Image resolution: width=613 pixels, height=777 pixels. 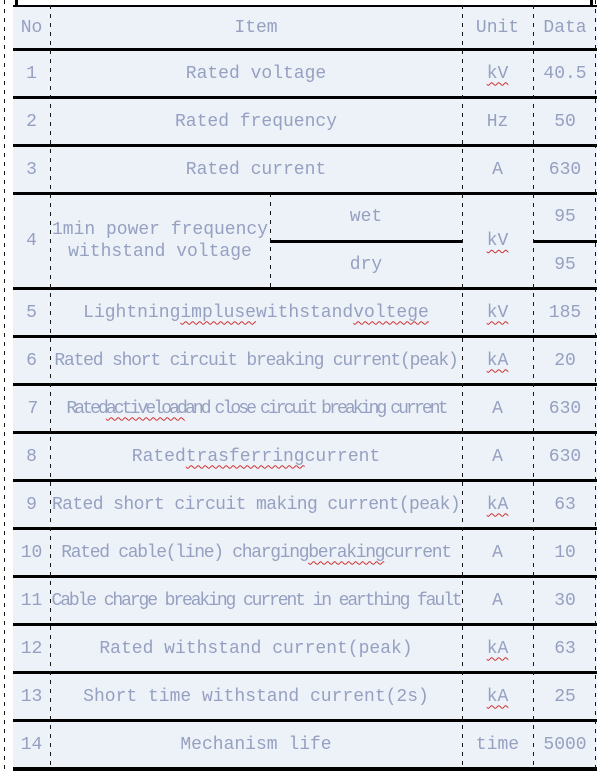 What do you see at coordinates (342, 456) in the screenshot?
I see `item-text: current` at bounding box center [342, 456].